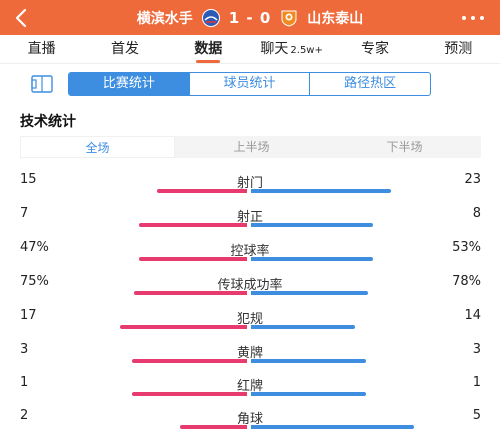 The image size is (500, 440). What do you see at coordinates (369, 84) in the screenshot?
I see `subtab-heatmap: 路径热区` at bounding box center [369, 84].